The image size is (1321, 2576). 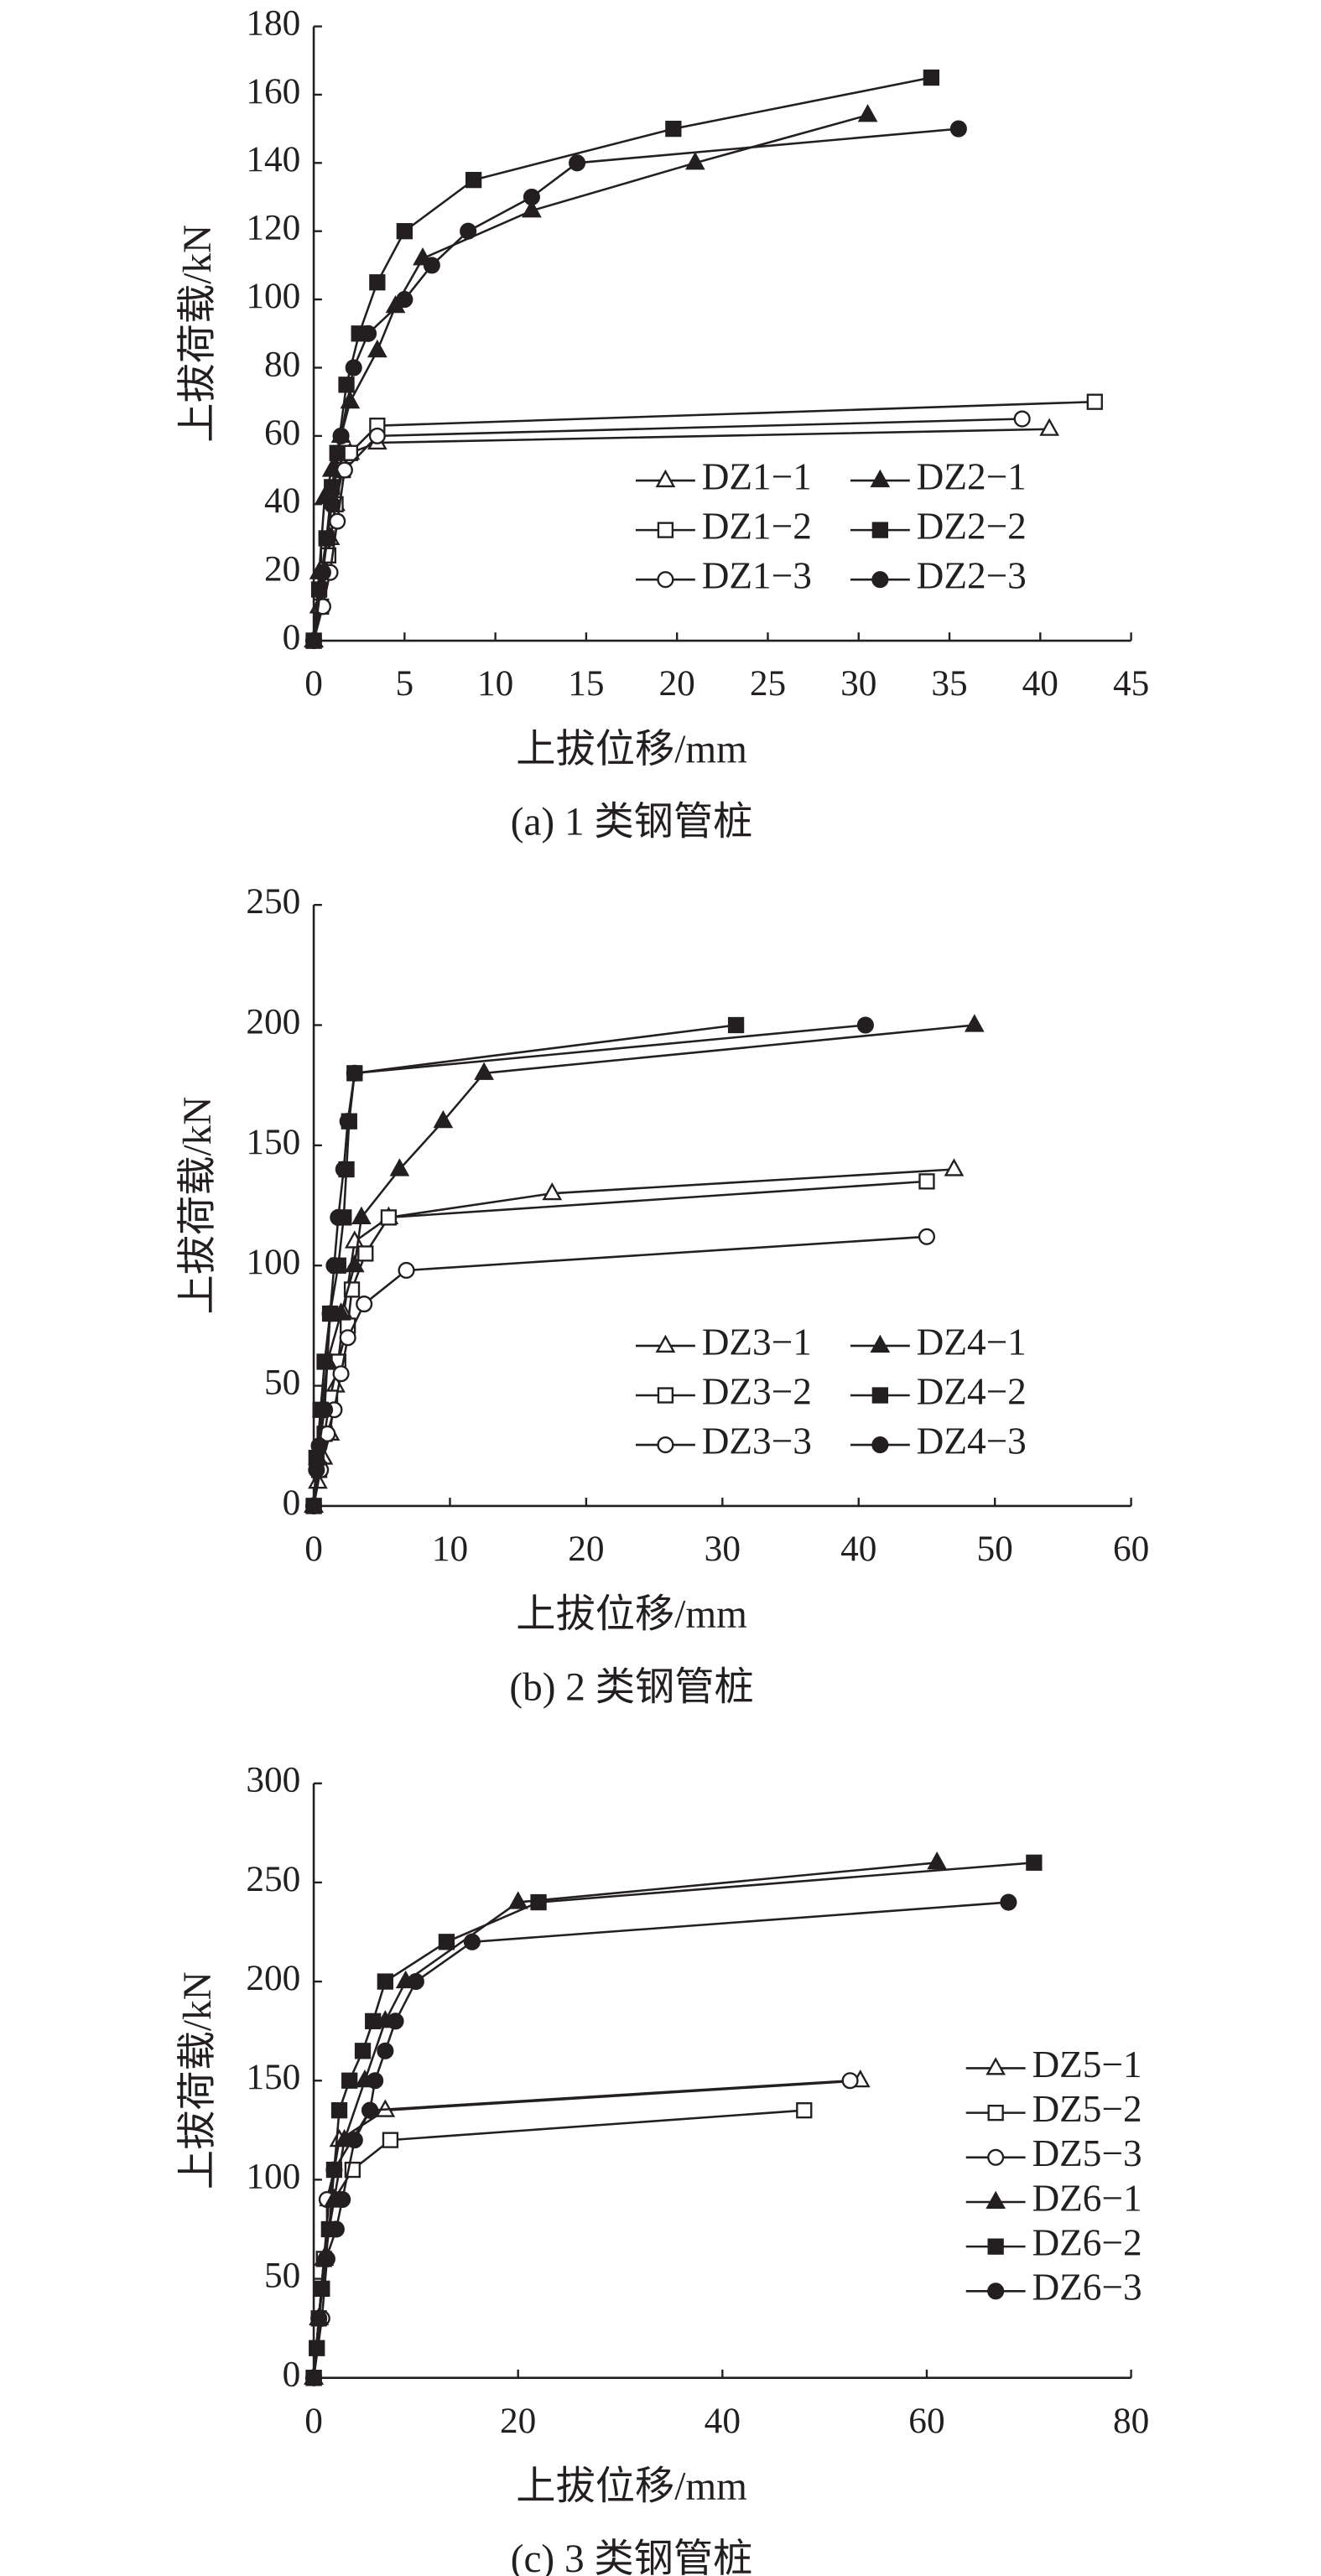 What do you see at coordinates (972, 527) in the screenshot?
I see `legend-label: DZ2−2` at bounding box center [972, 527].